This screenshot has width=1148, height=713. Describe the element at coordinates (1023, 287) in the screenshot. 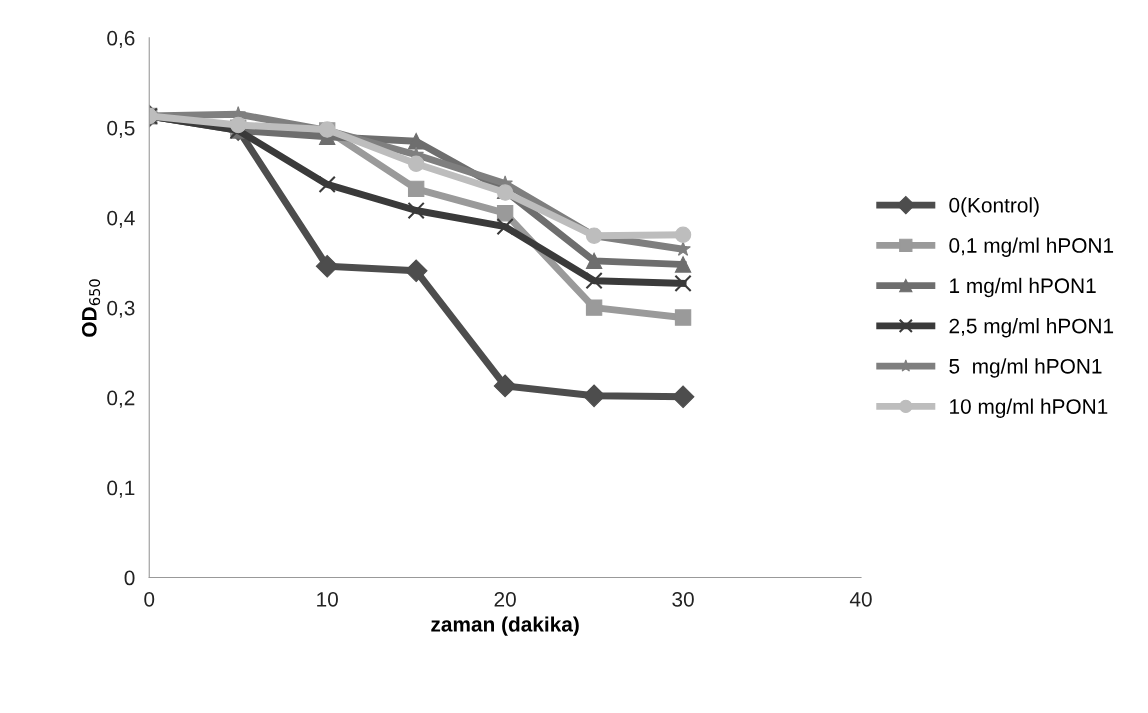

I see `legend-label: 1 mg/ml hPON1` at that location.